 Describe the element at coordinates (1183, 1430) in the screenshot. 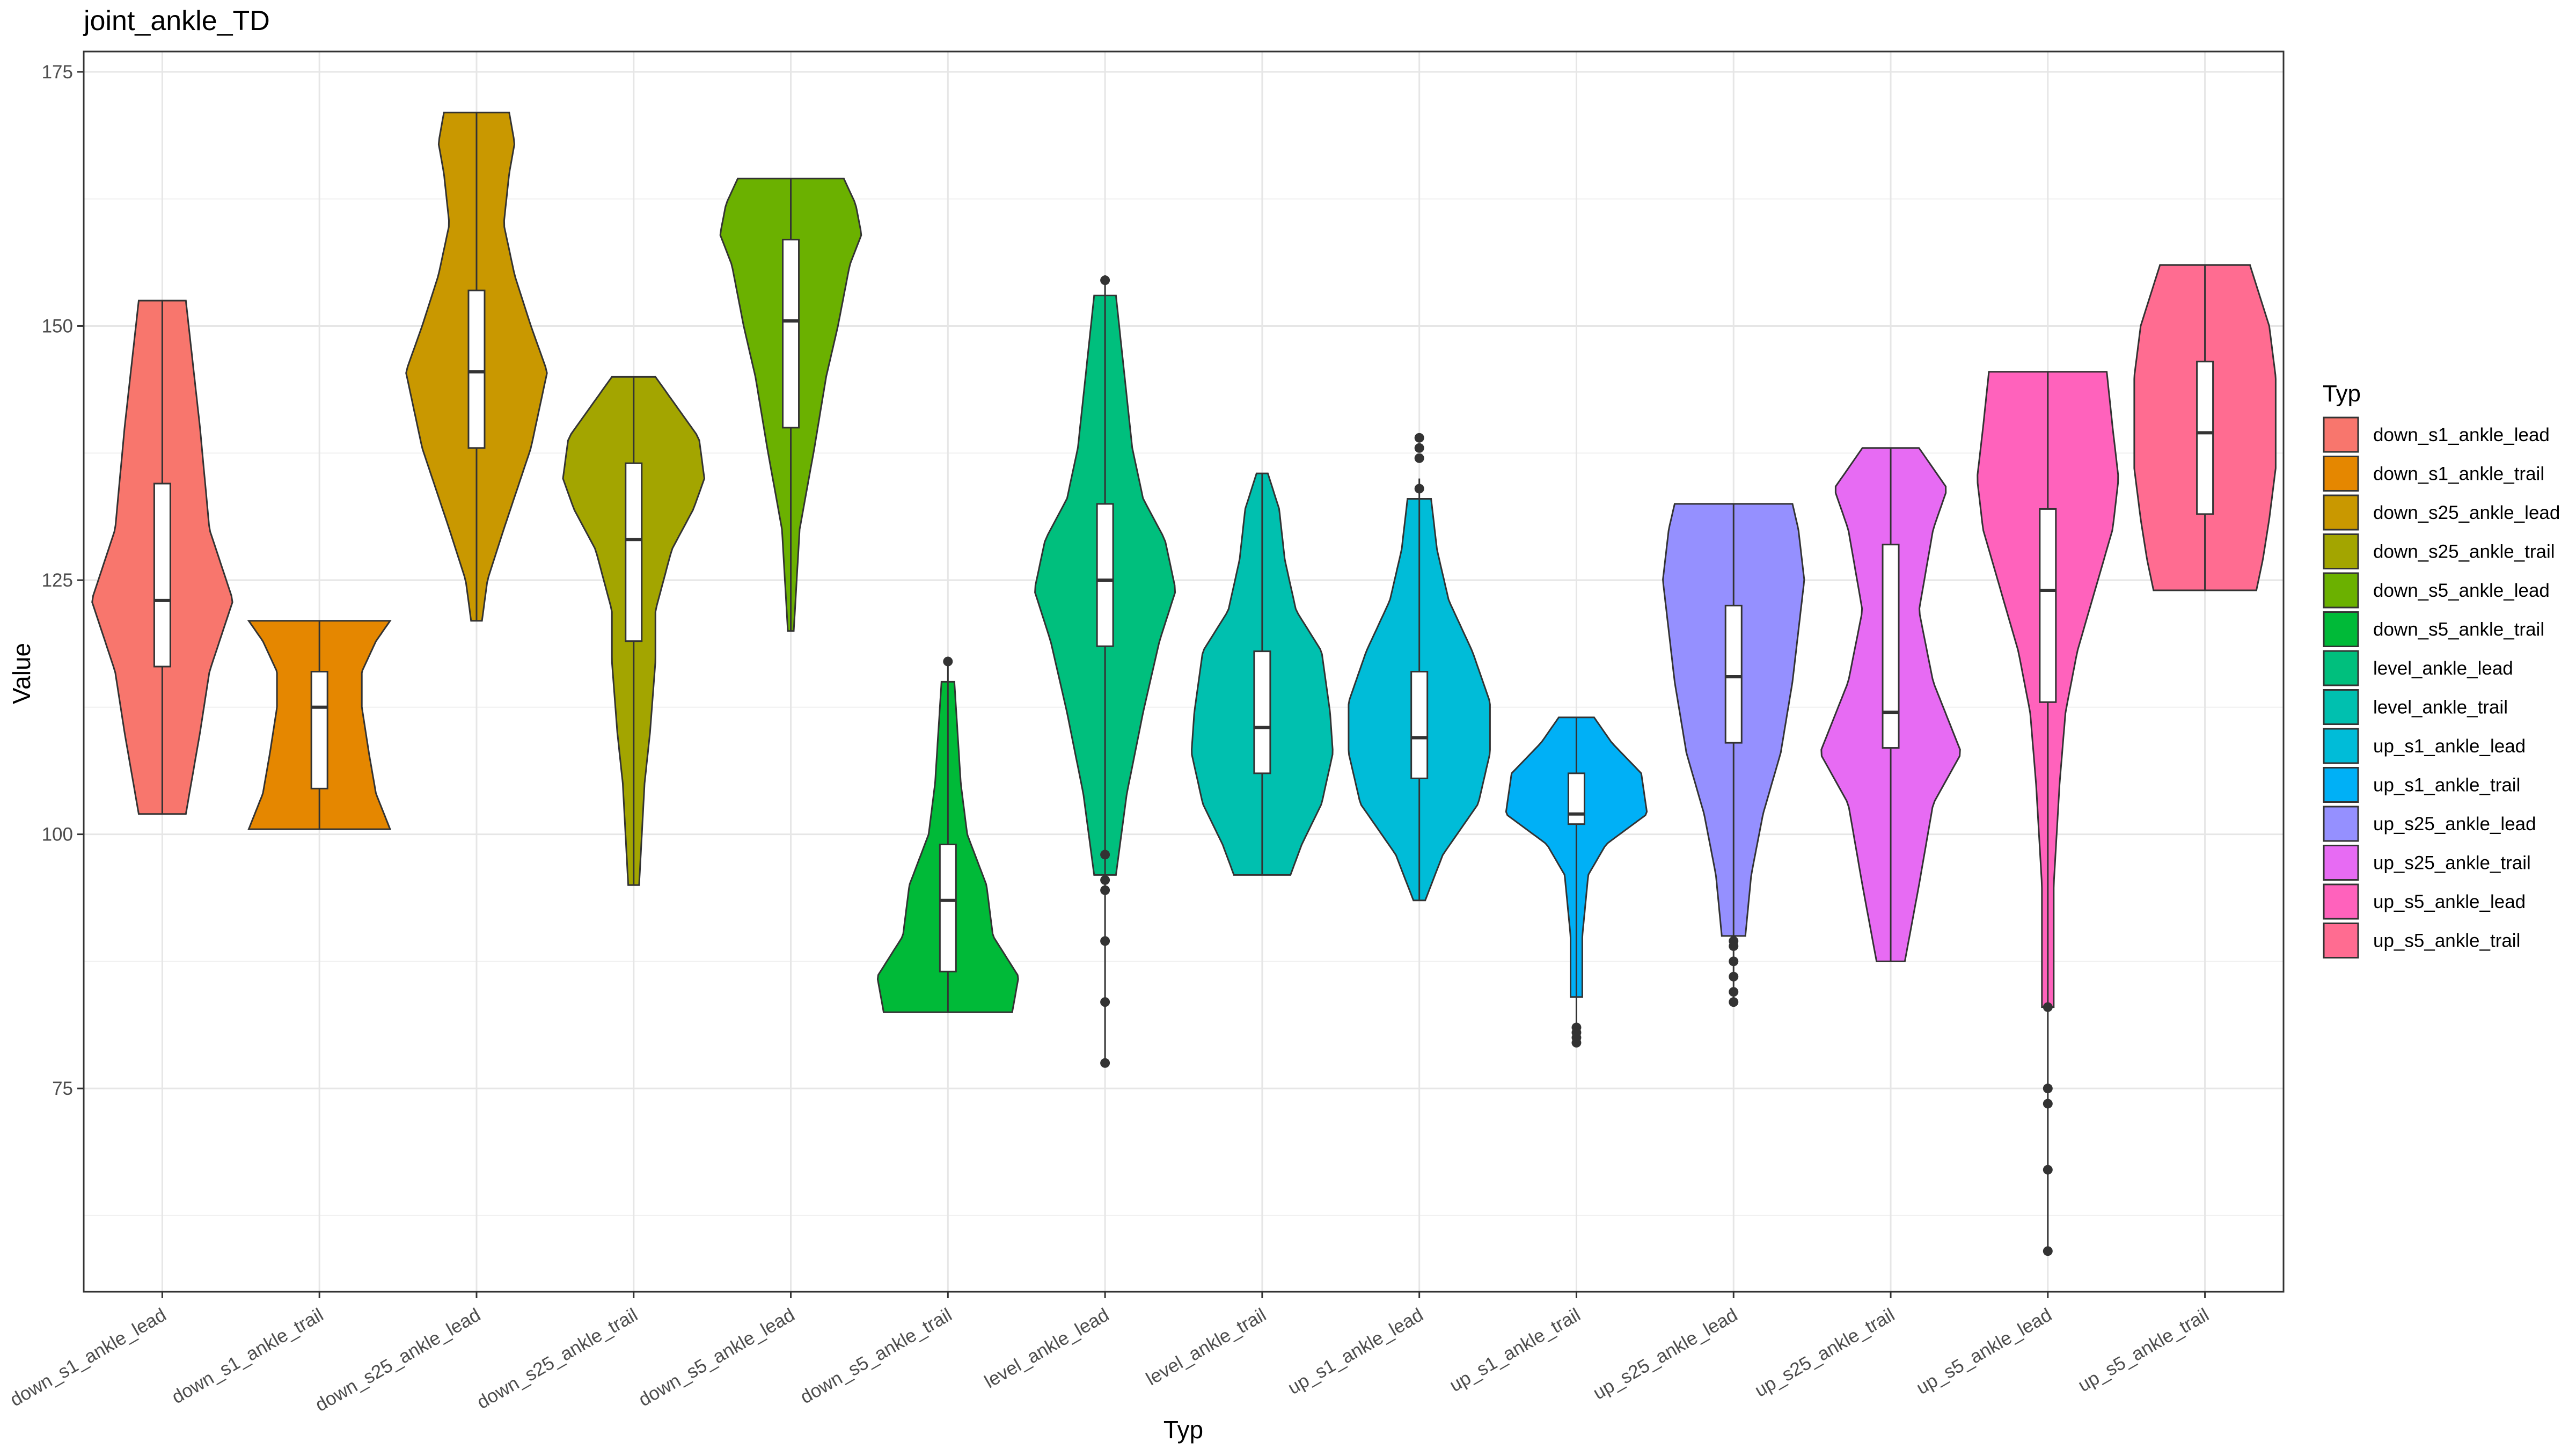

I see `x-axis-title: Typ` at that location.